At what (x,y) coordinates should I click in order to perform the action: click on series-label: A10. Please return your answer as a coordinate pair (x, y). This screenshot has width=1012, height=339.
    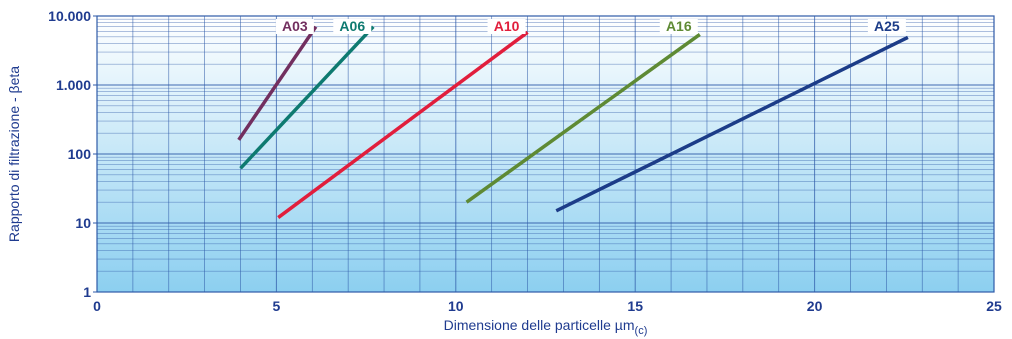
    Looking at the image, I should click on (507, 26).